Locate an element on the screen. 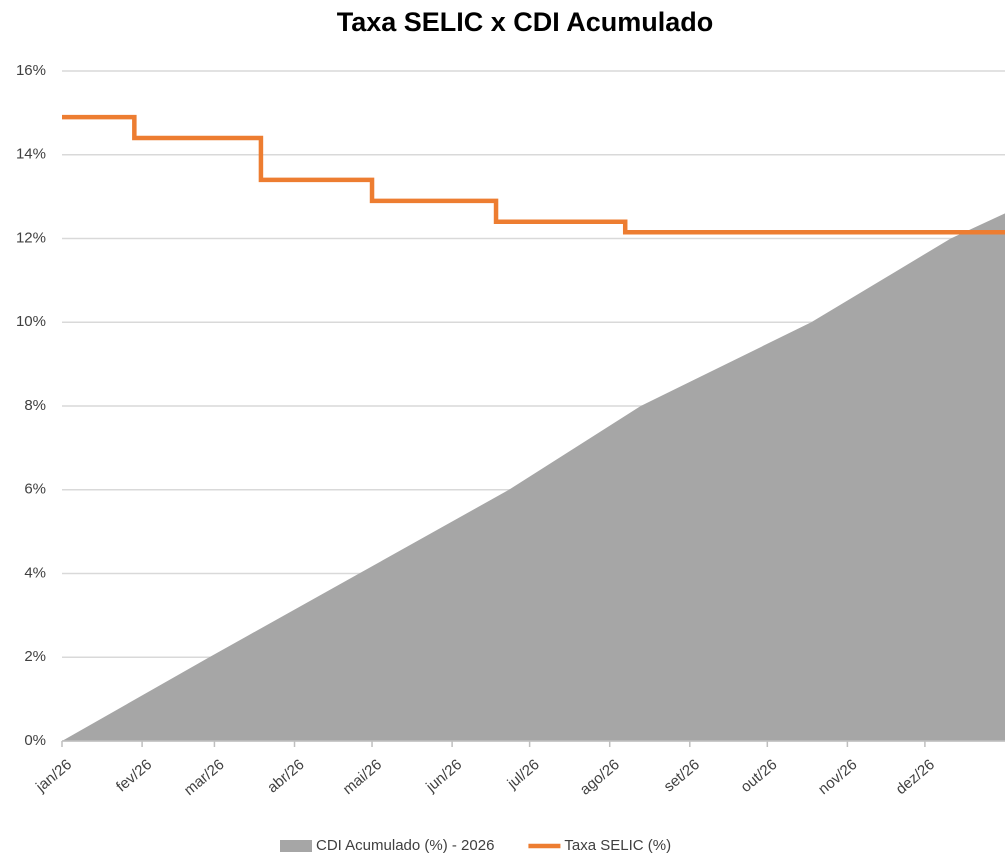 This screenshot has height=859, width=1005. x-tick-label: ago/26 is located at coordinates (600, 777).